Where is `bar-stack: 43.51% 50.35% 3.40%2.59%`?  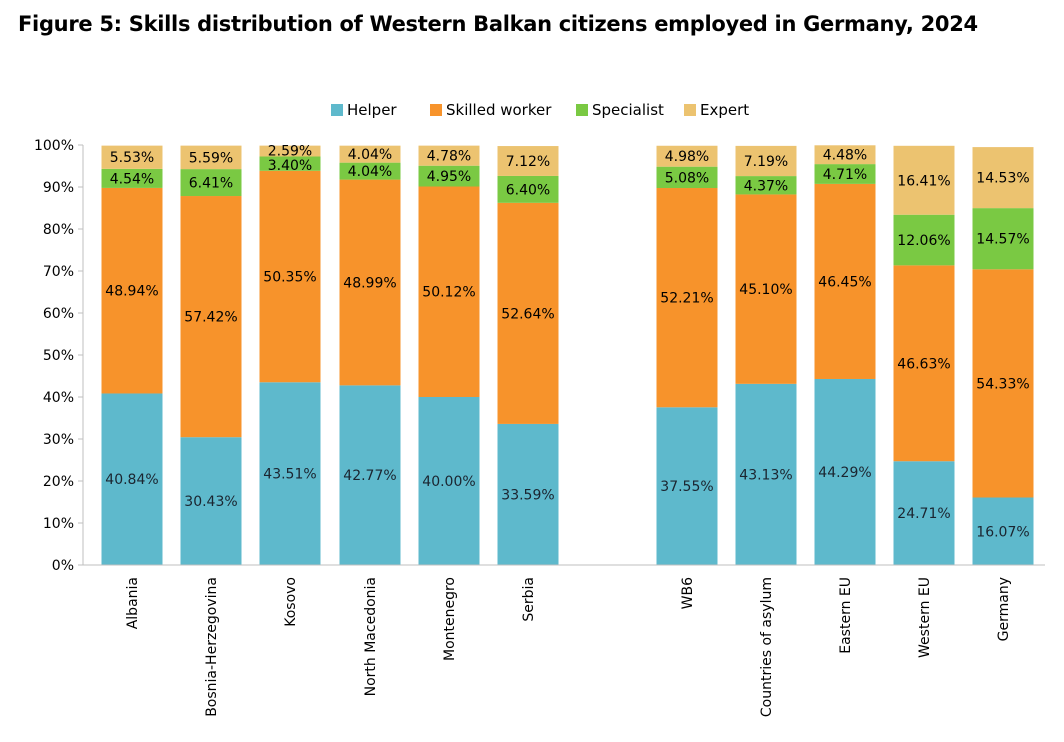
bar-stack: 43.51% 50.35% 3.40%2.59% is located at coordinates (290, 354).